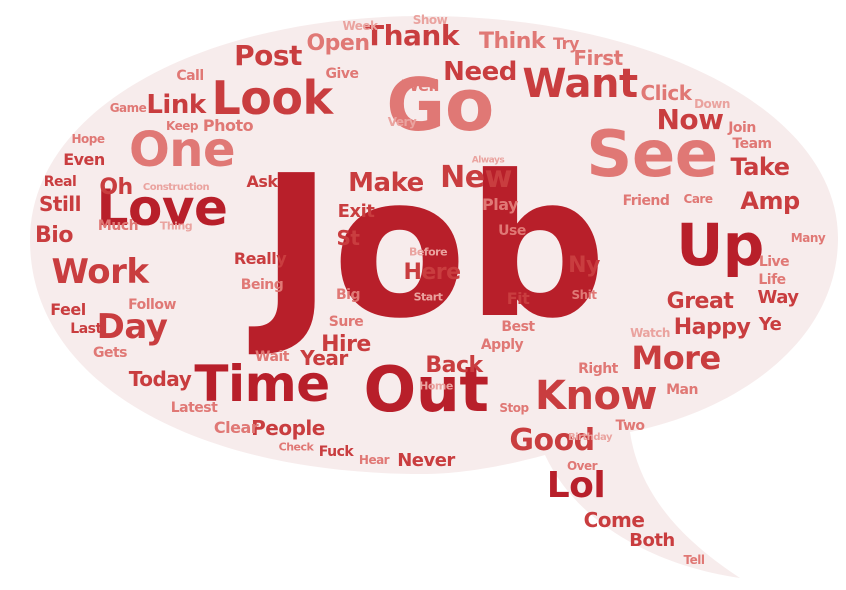 This screenshot has width=846, height=590. What do you see at coordinates (514, 408) in the screenshot?
I see `word-stop: Stop` at bounding box center [514, 408].